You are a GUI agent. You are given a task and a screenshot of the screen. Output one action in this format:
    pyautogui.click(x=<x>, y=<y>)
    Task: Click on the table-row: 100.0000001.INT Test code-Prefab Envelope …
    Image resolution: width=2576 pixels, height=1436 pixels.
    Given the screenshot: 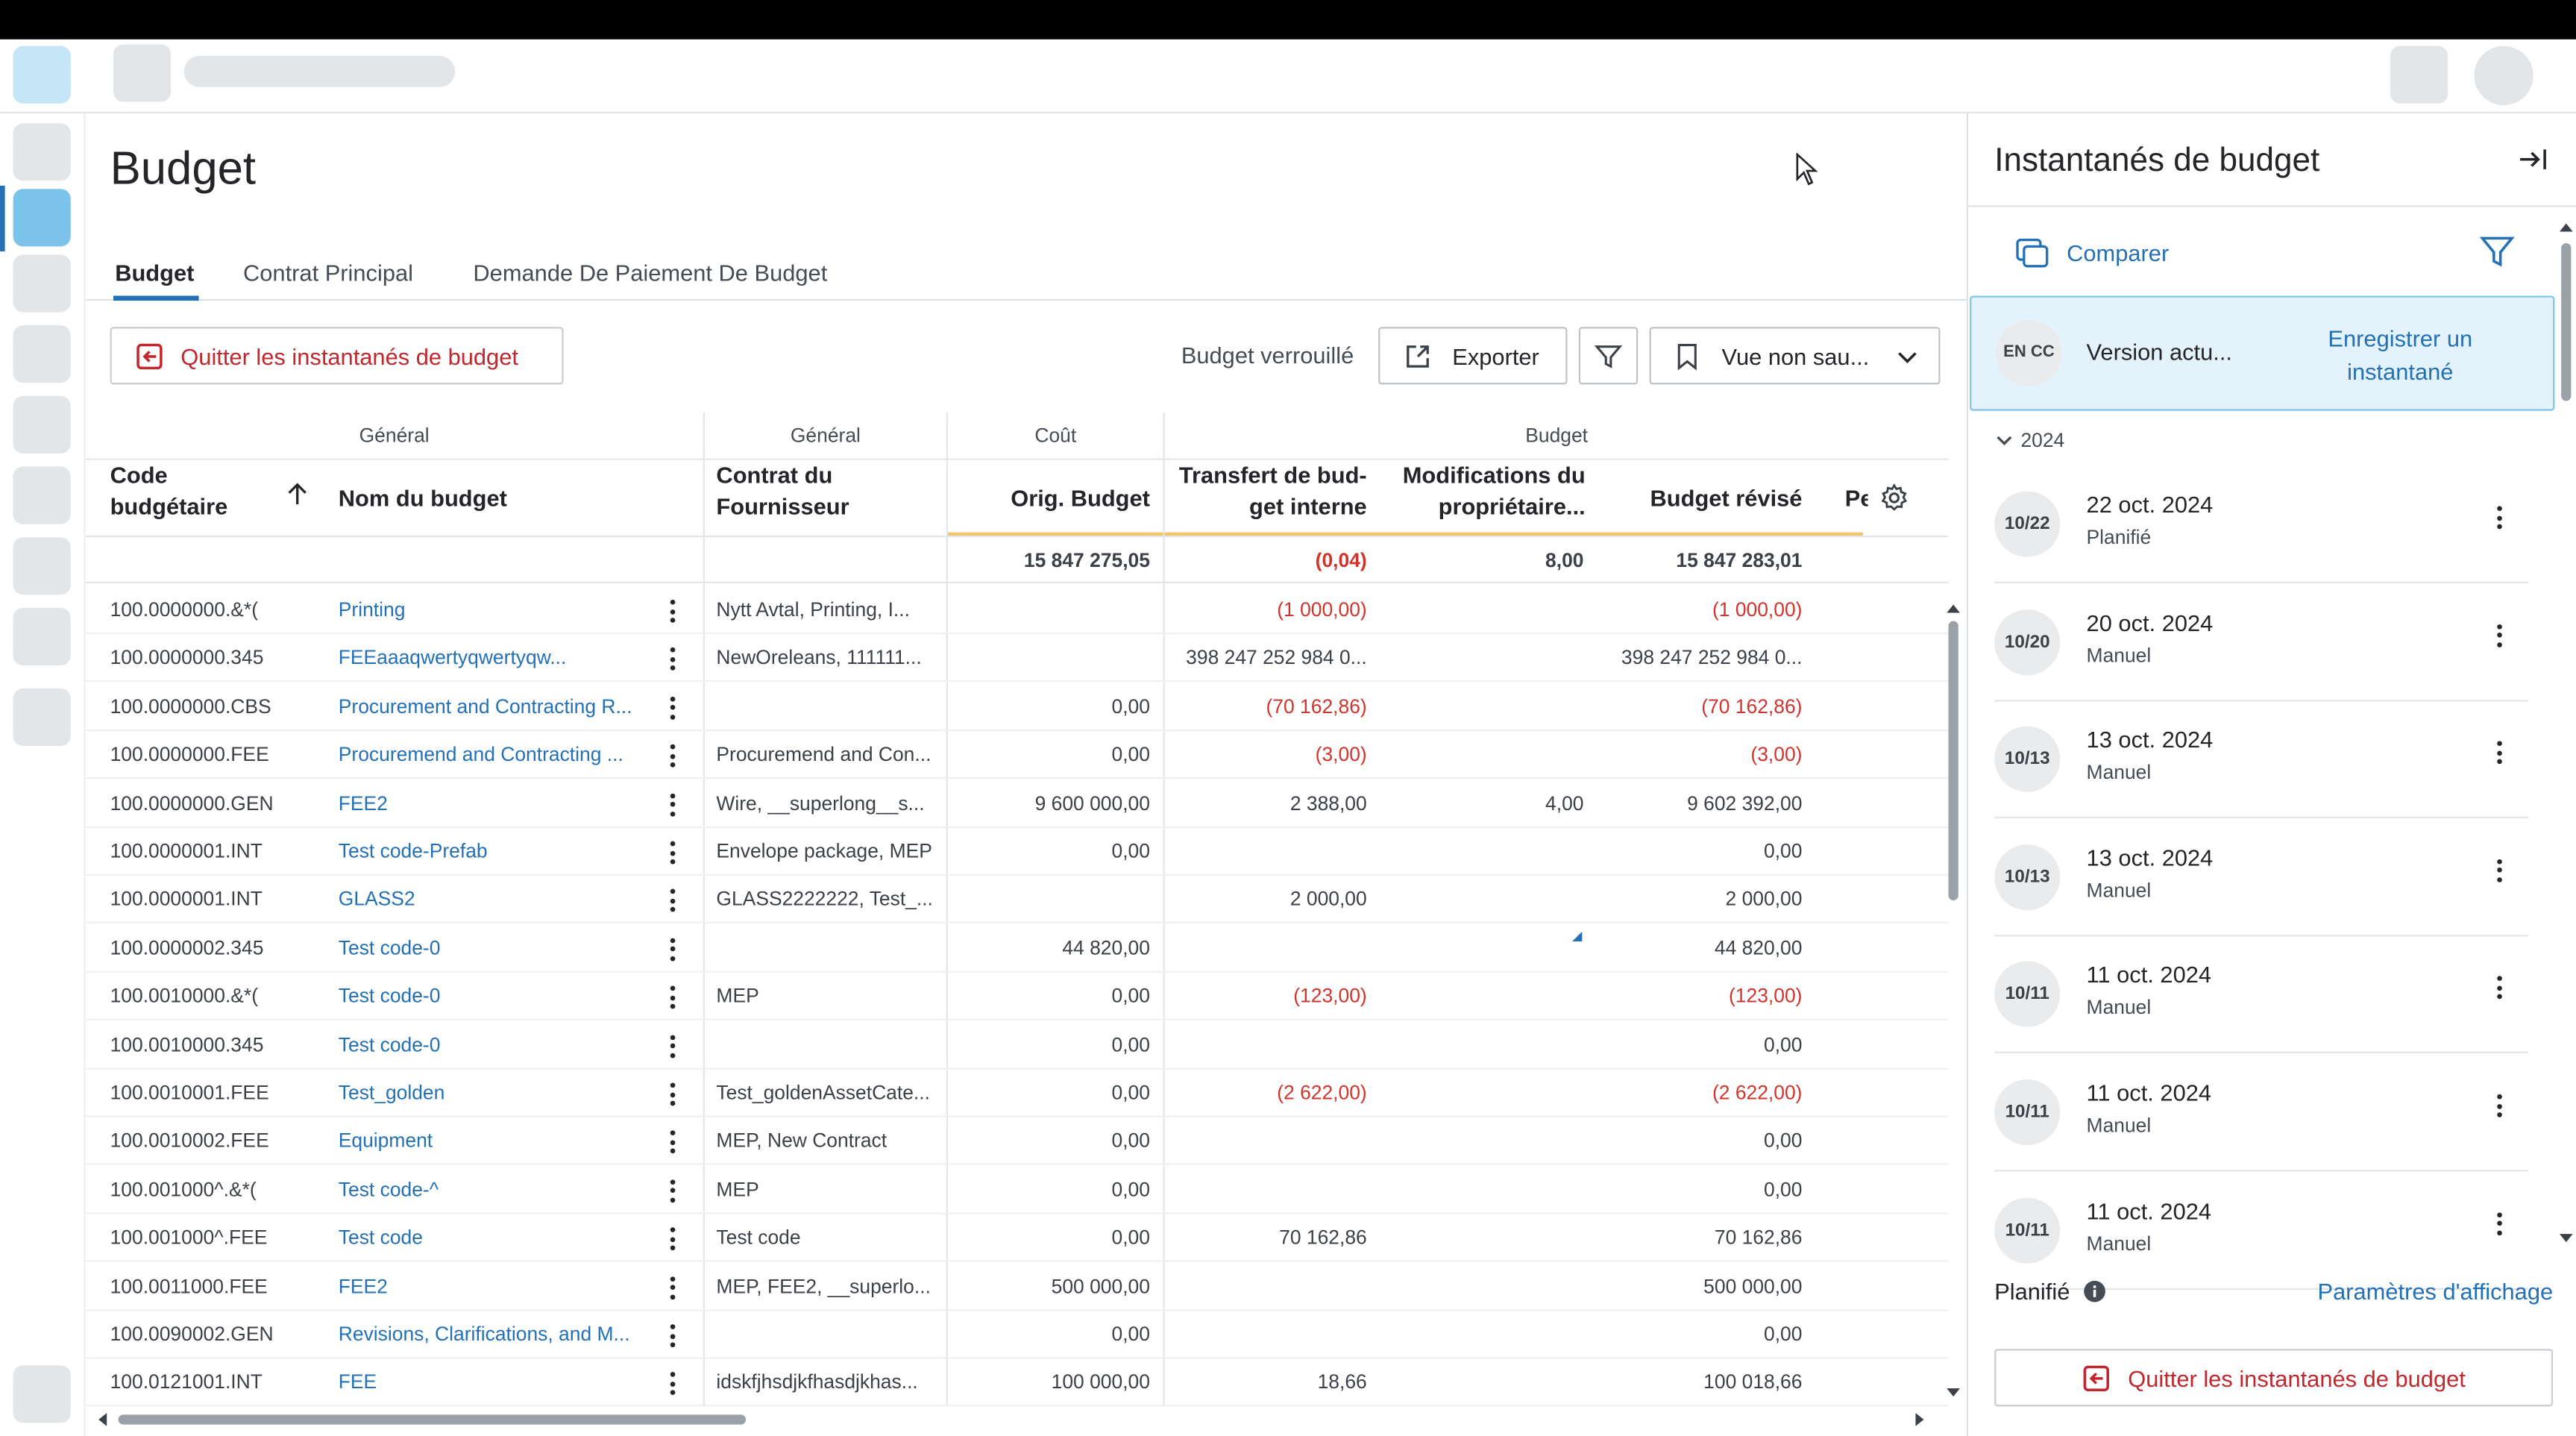 What is the action you would take?
    pyautogui.click(x=1017, y=852)
    